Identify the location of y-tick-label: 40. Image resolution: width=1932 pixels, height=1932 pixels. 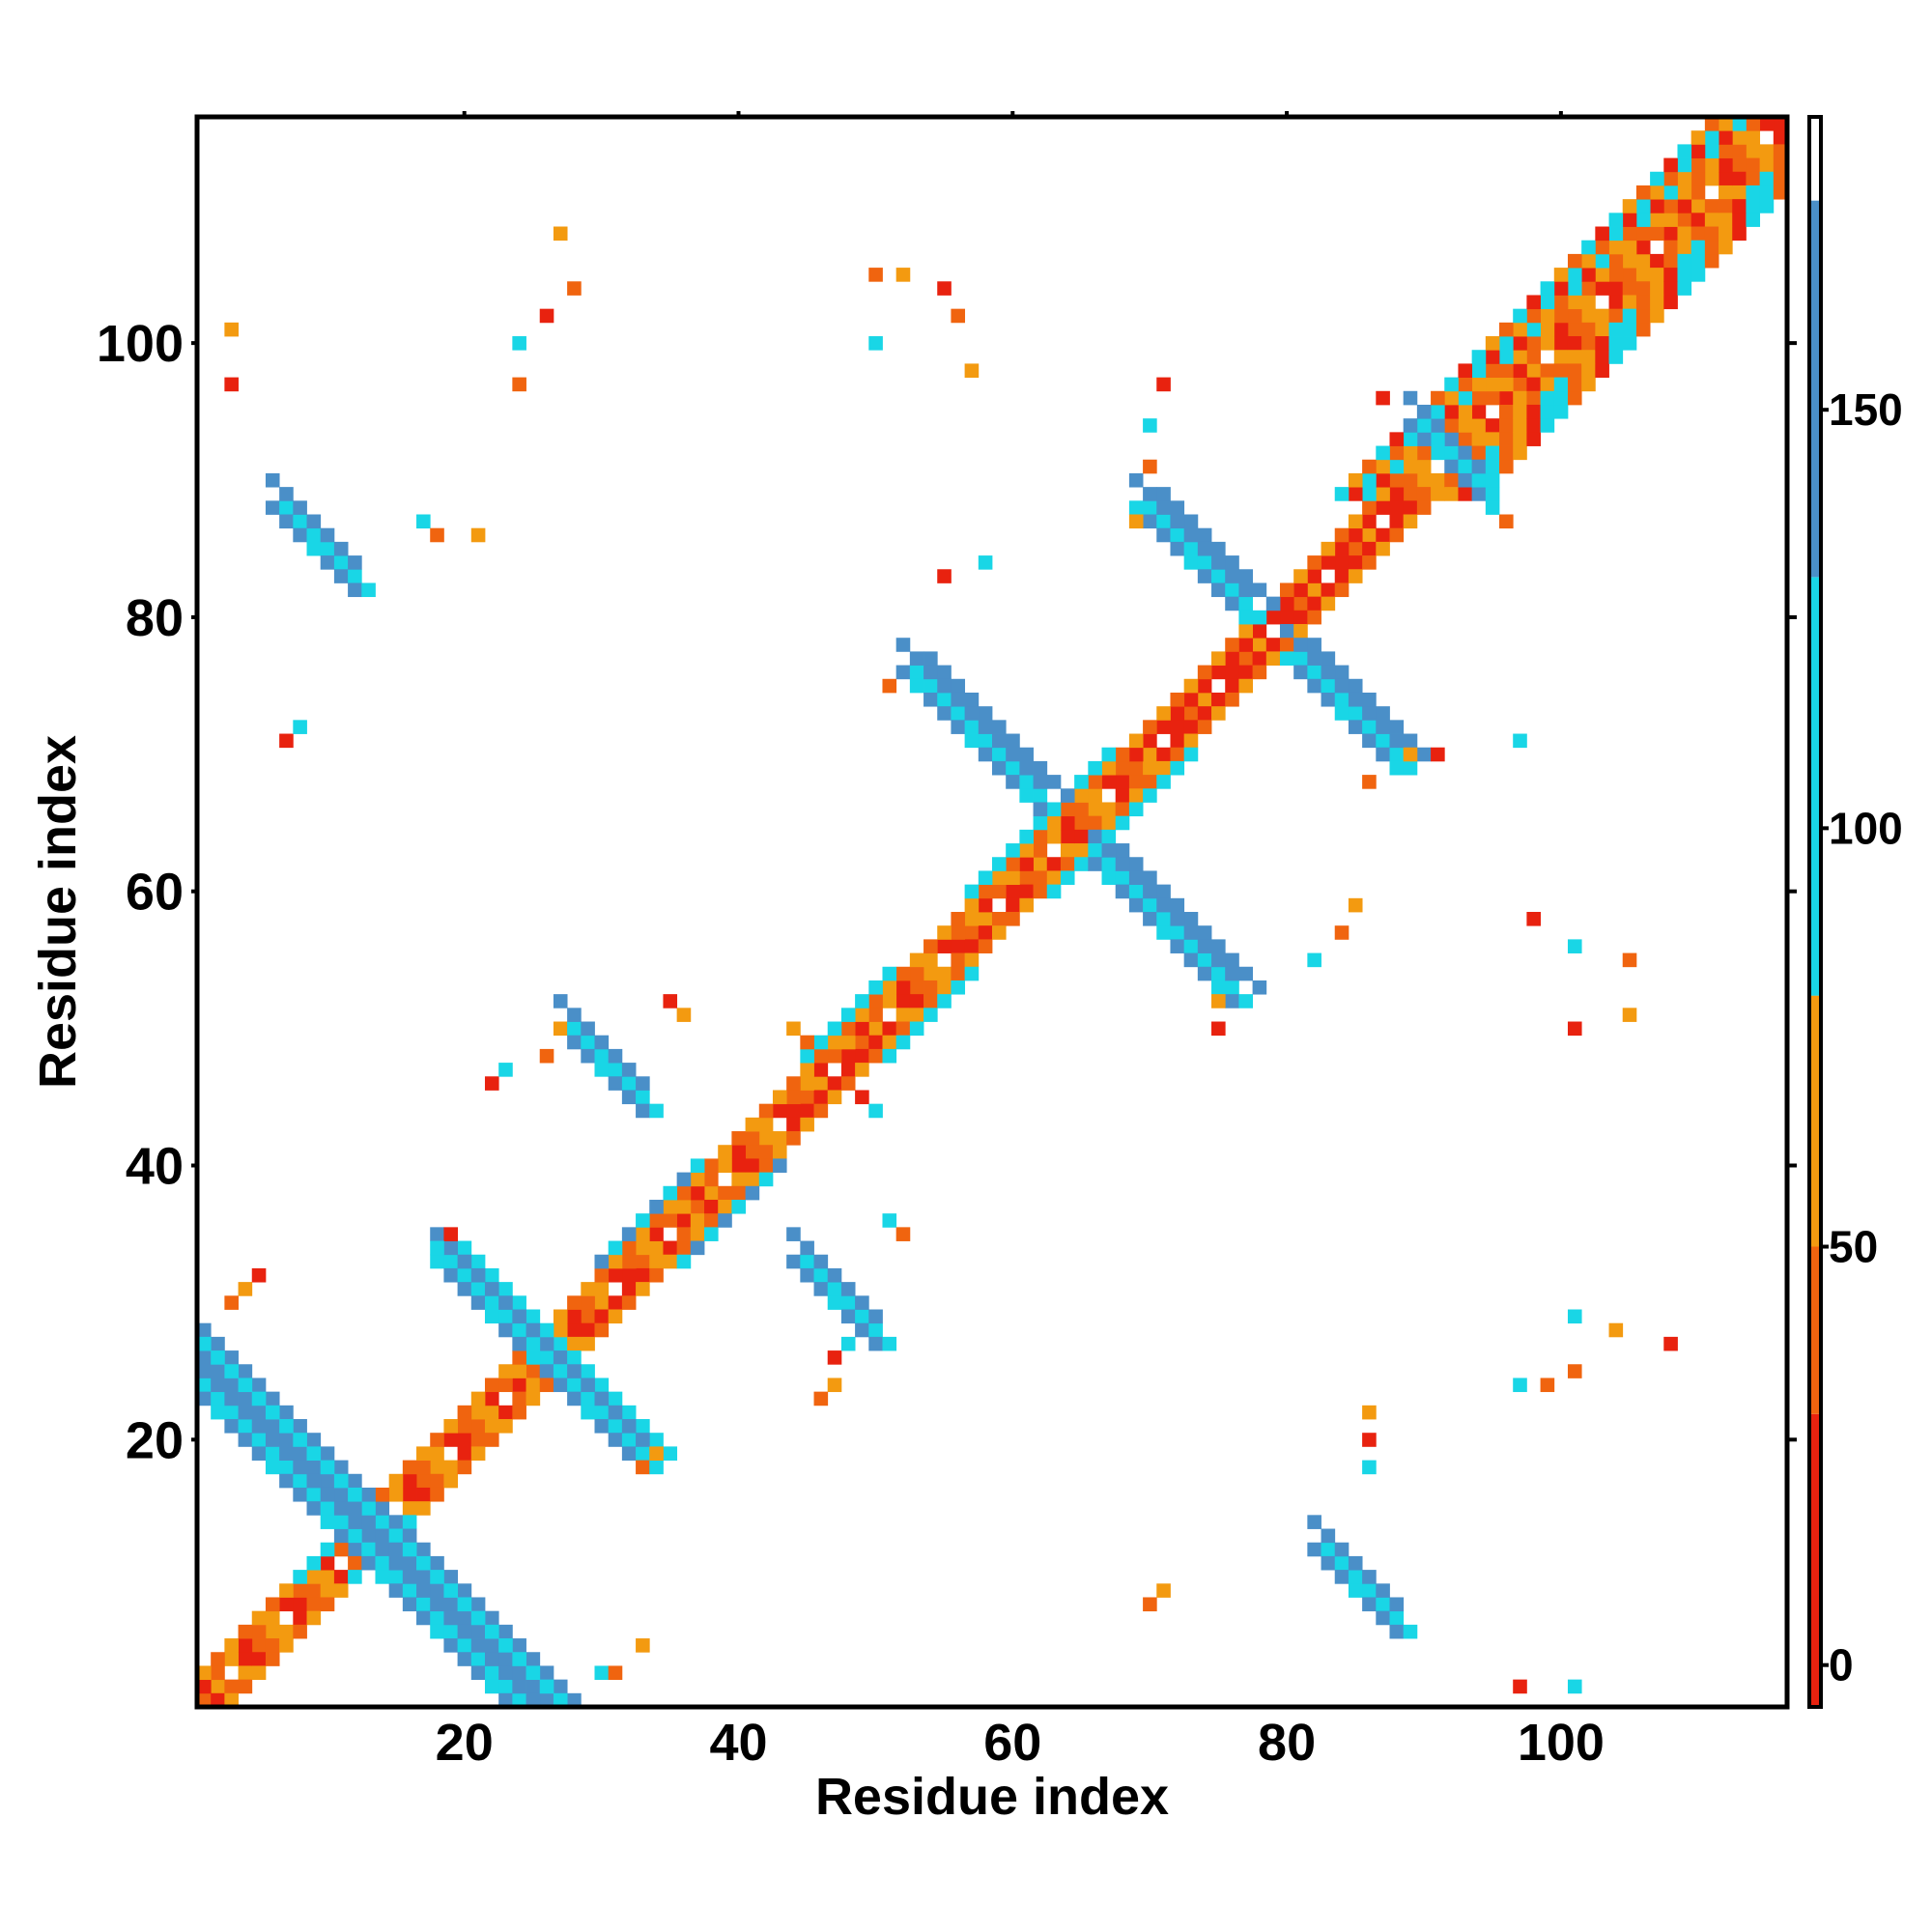
(155, 1167).